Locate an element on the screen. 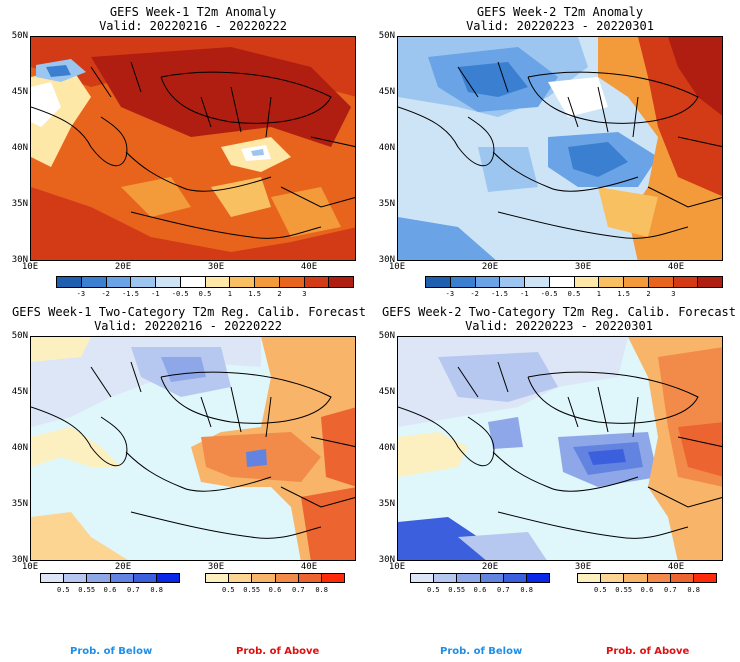 Image resolution: width=740 pixels, height=662 pixels. anomaly-colorbar-week1-labels: -3 -2 -1.5 -1 -0.5 0.5 1 1.5 2 3 is located at coordinates (205, 295).